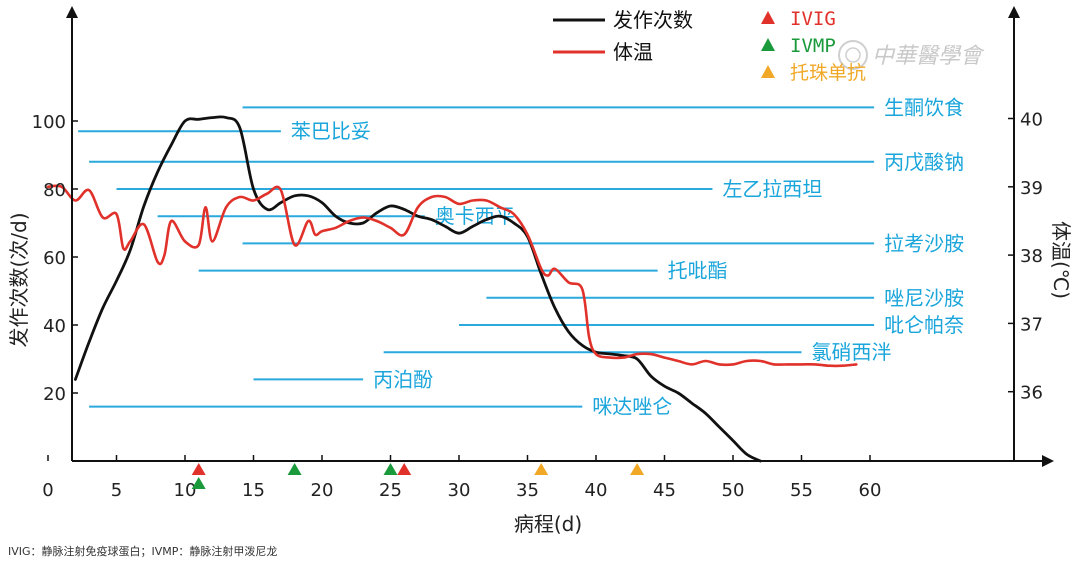 The height and width of the screenshot is (562, 1080). What do you see at coordinates (403, 379) in the screenshot?
I see `drug-label: 丙泊酚` at bounding box center [403, 379].